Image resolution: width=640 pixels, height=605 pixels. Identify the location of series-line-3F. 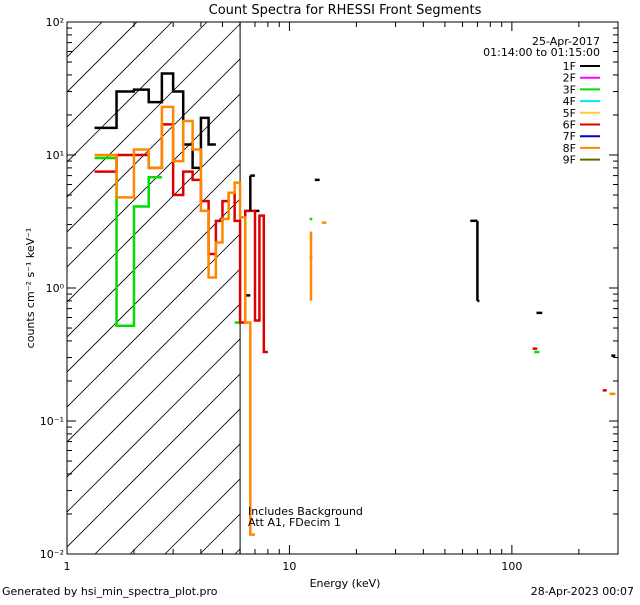
(128, 242).